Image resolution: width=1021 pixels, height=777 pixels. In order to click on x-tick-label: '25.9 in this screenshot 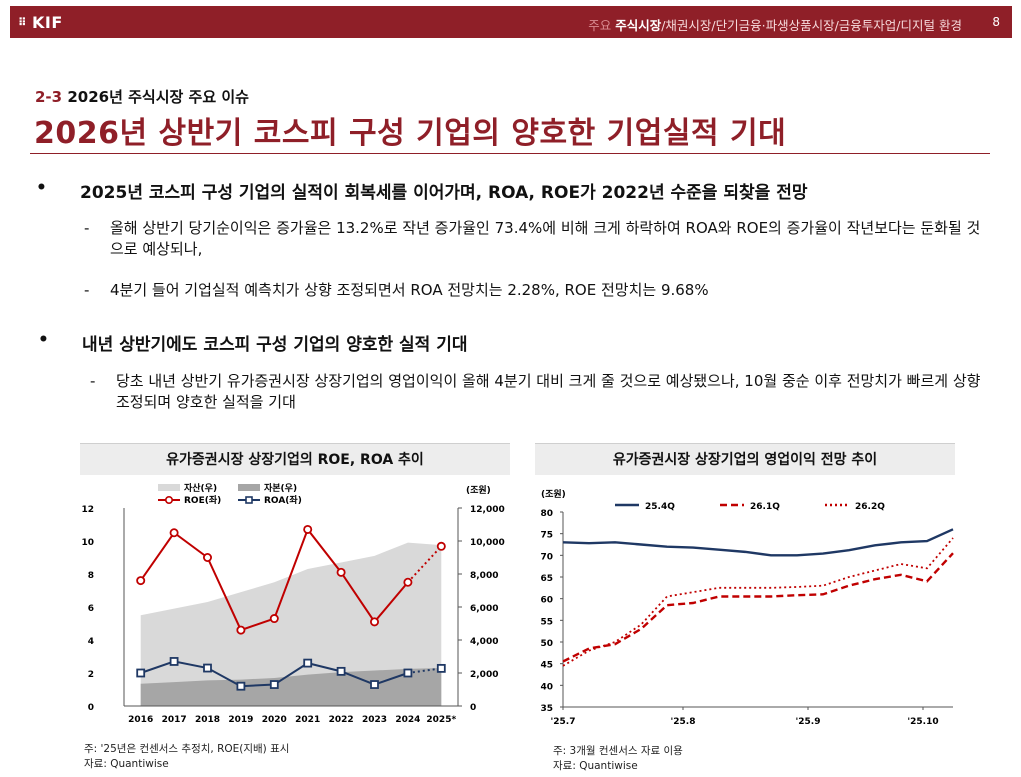, I will do `click(808, 722)`.